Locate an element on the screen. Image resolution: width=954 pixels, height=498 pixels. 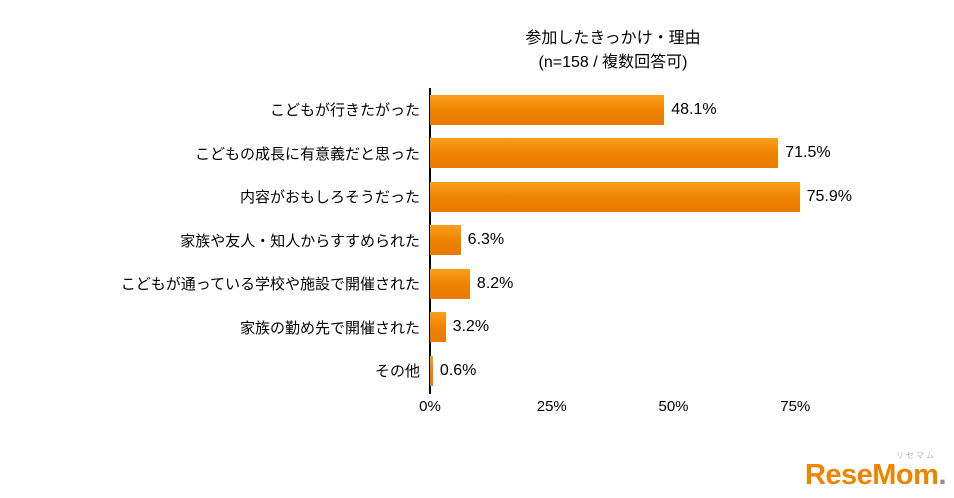
bar-track: 71.5% is located at coordinates (673, 154).